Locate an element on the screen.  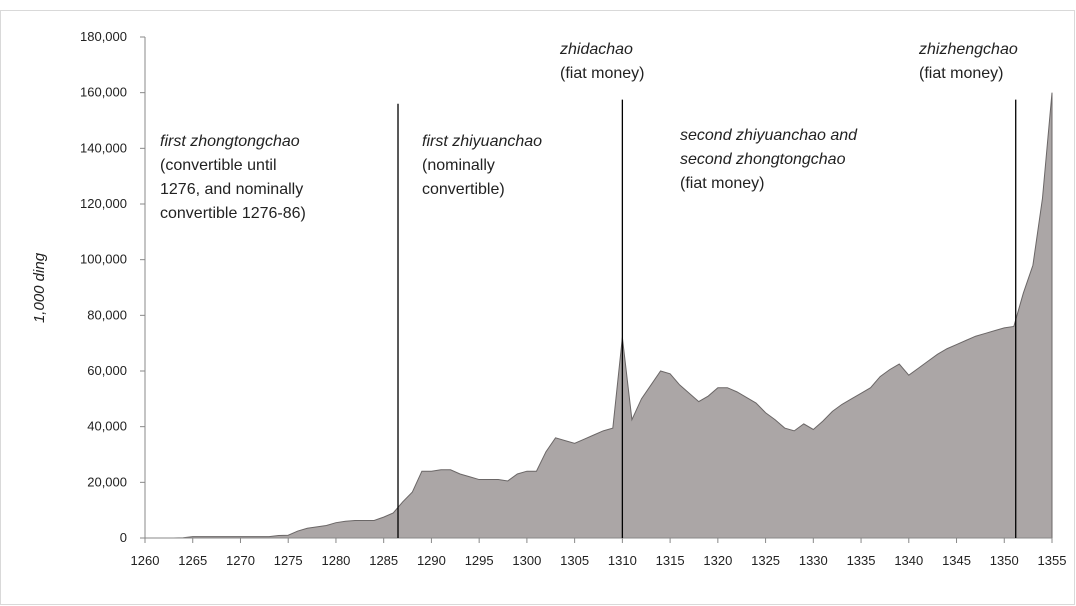
y-axis-label: 1,000 ding is located at coordinates (39, 287).